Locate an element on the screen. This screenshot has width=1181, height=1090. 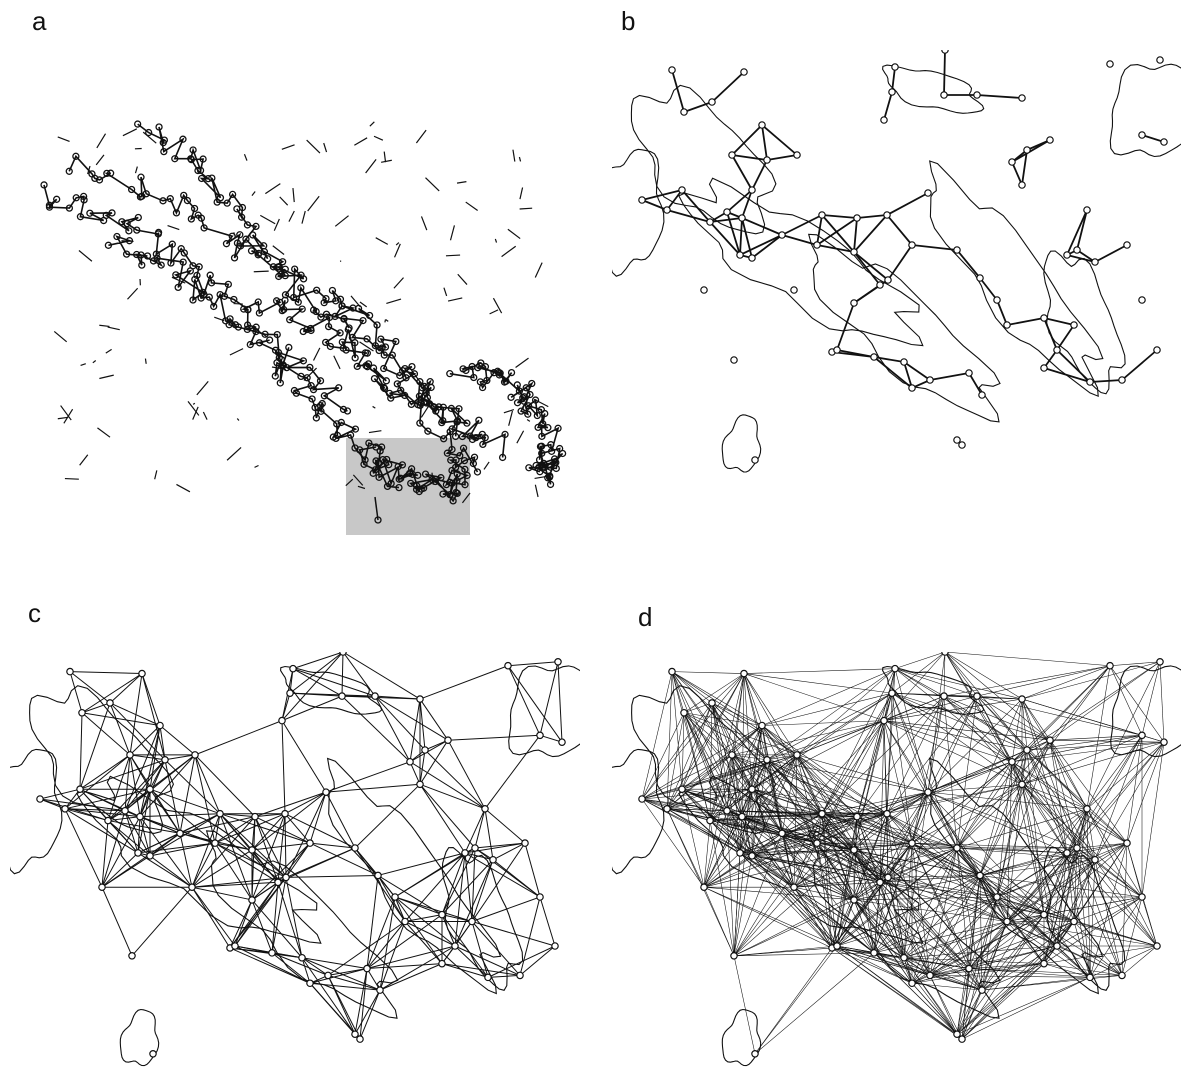
cell-outline is located at coordinates (102, 759).